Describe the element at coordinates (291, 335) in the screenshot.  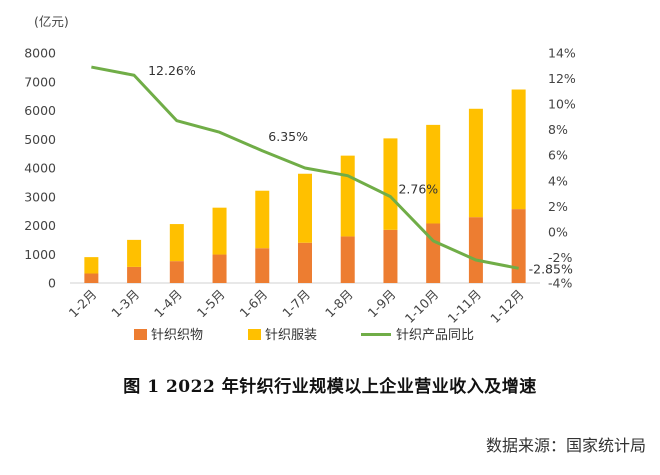
I see `legend-label: 针织服装` at that location.